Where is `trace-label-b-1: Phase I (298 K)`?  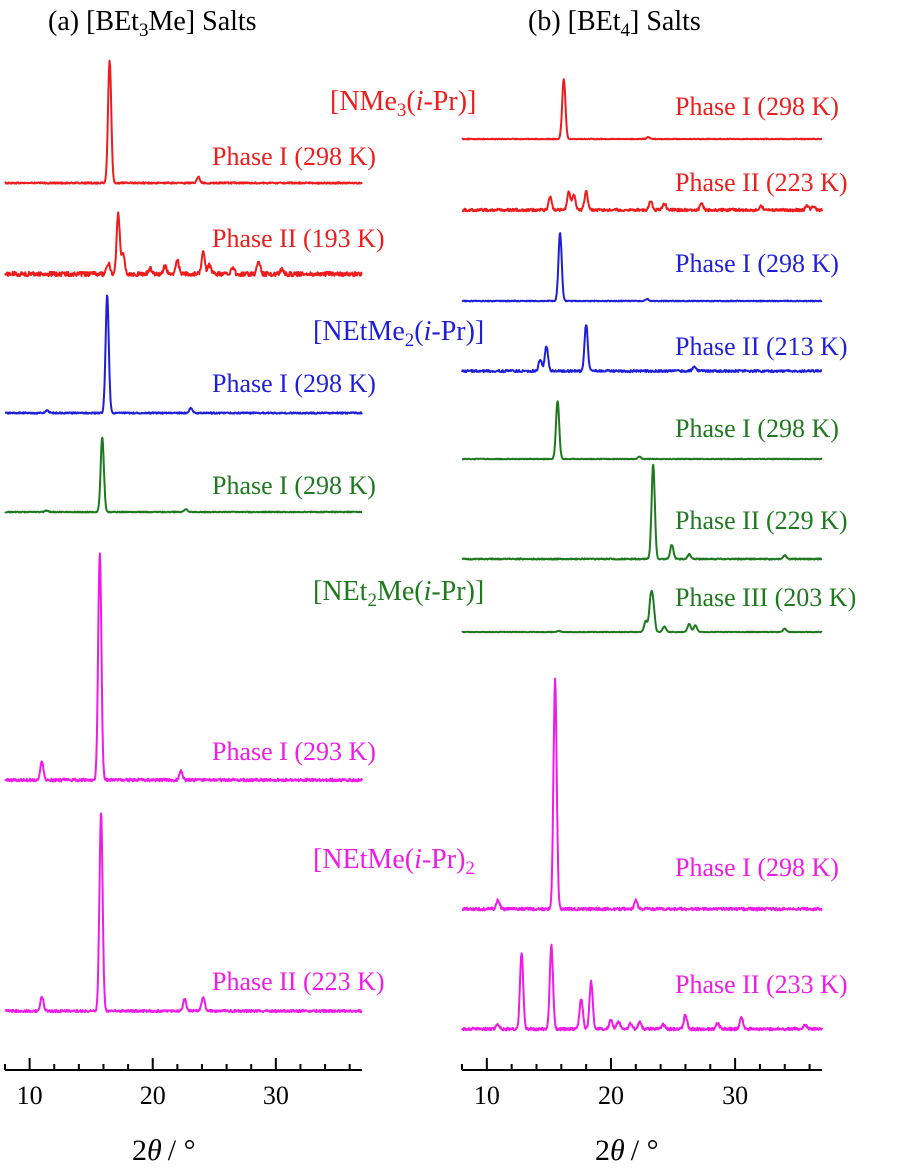 trace-label-b-1: Phase I (298 K) is located at coordinates (757, 106).